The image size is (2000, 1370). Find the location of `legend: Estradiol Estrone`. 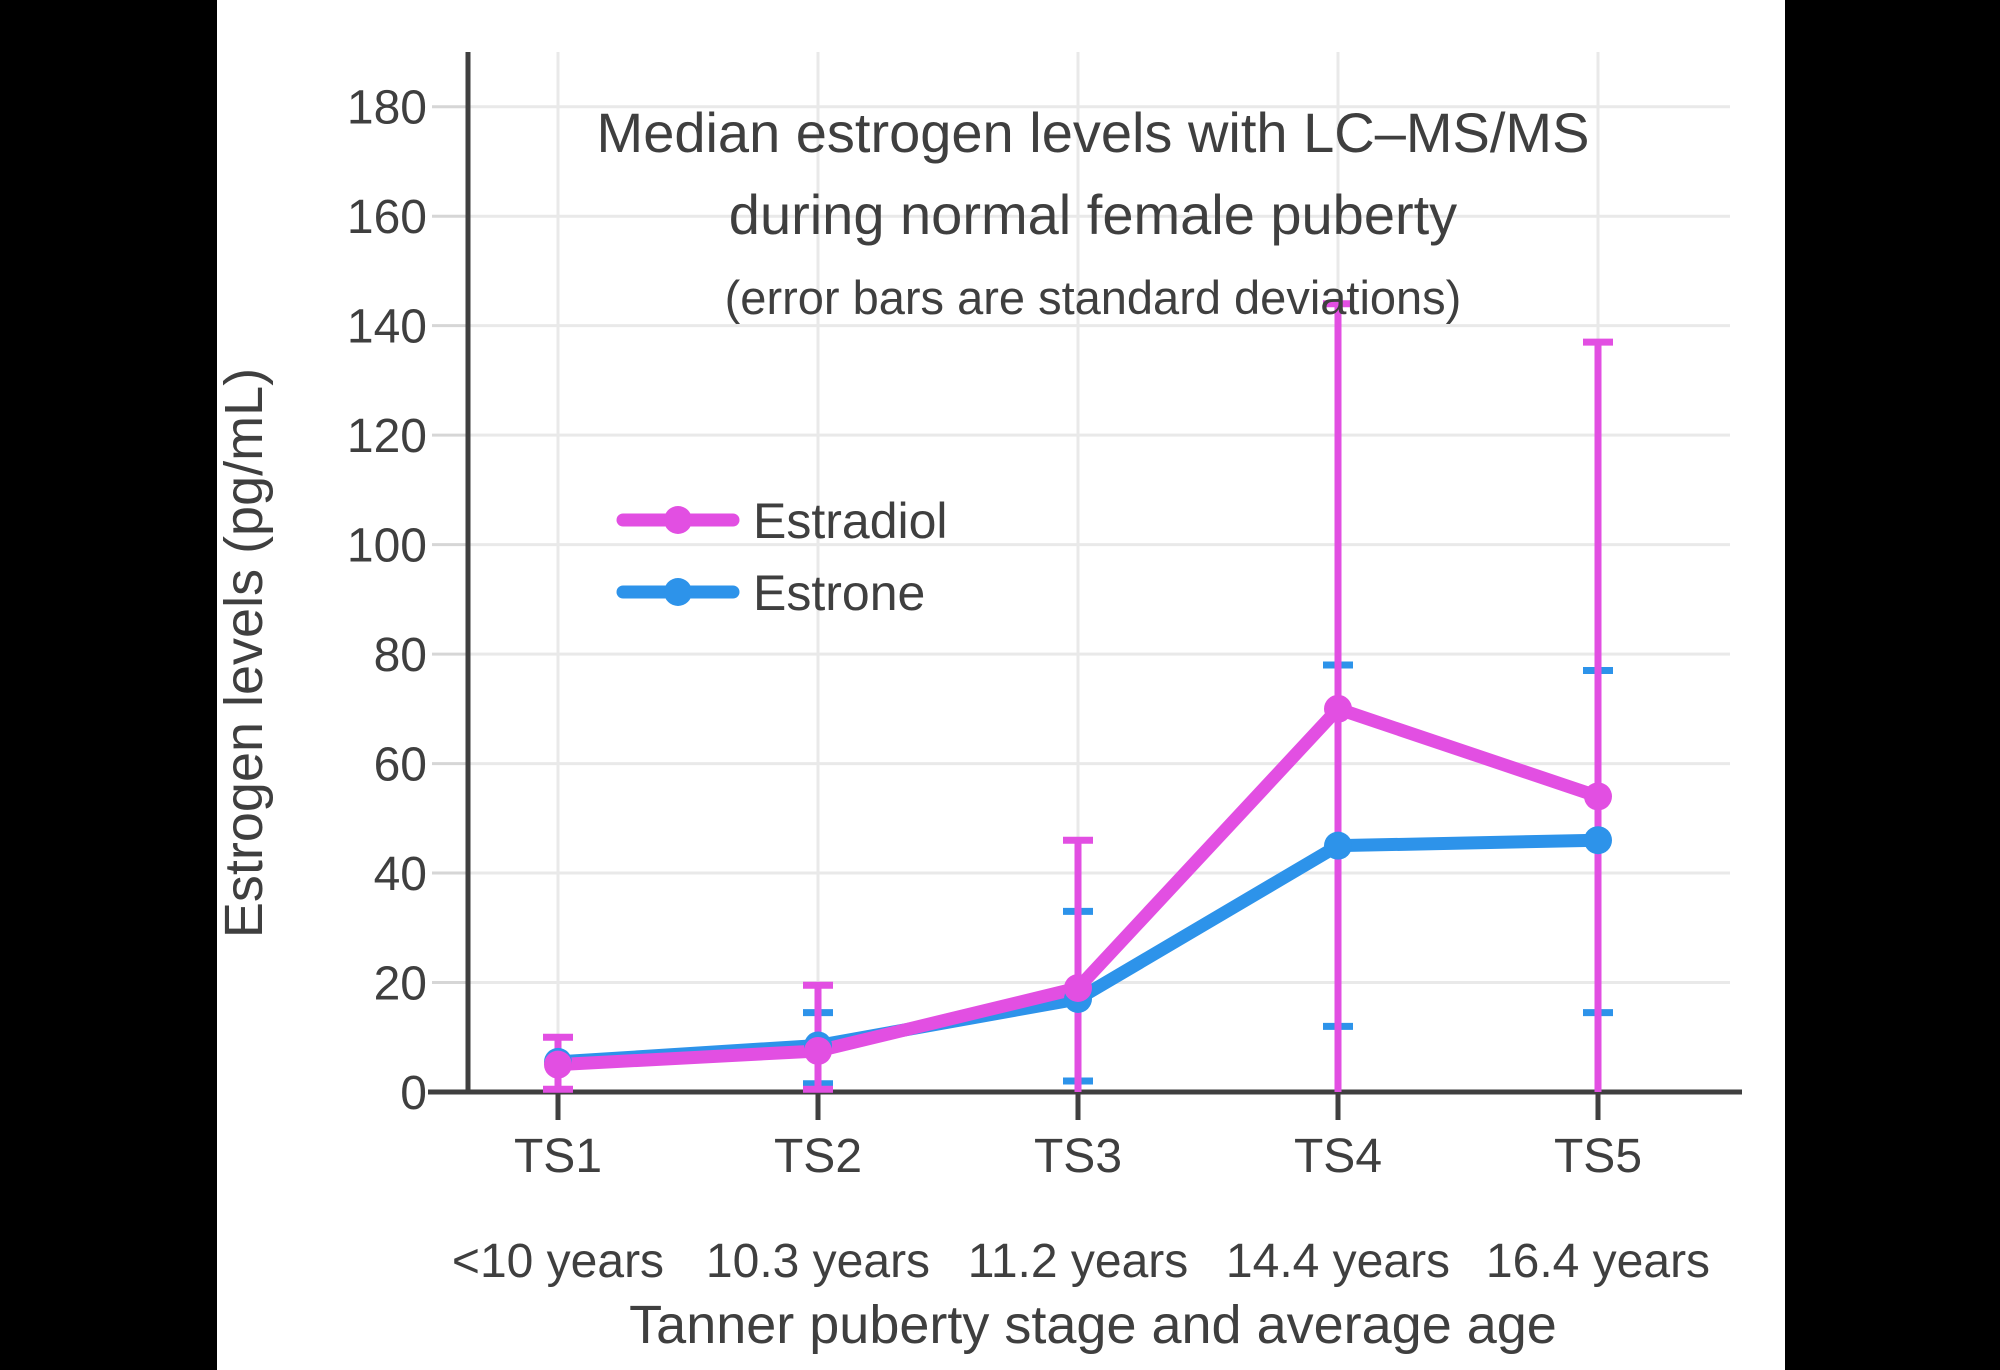

legend: Estradiol Estrone is located at coordinates (782, 557).